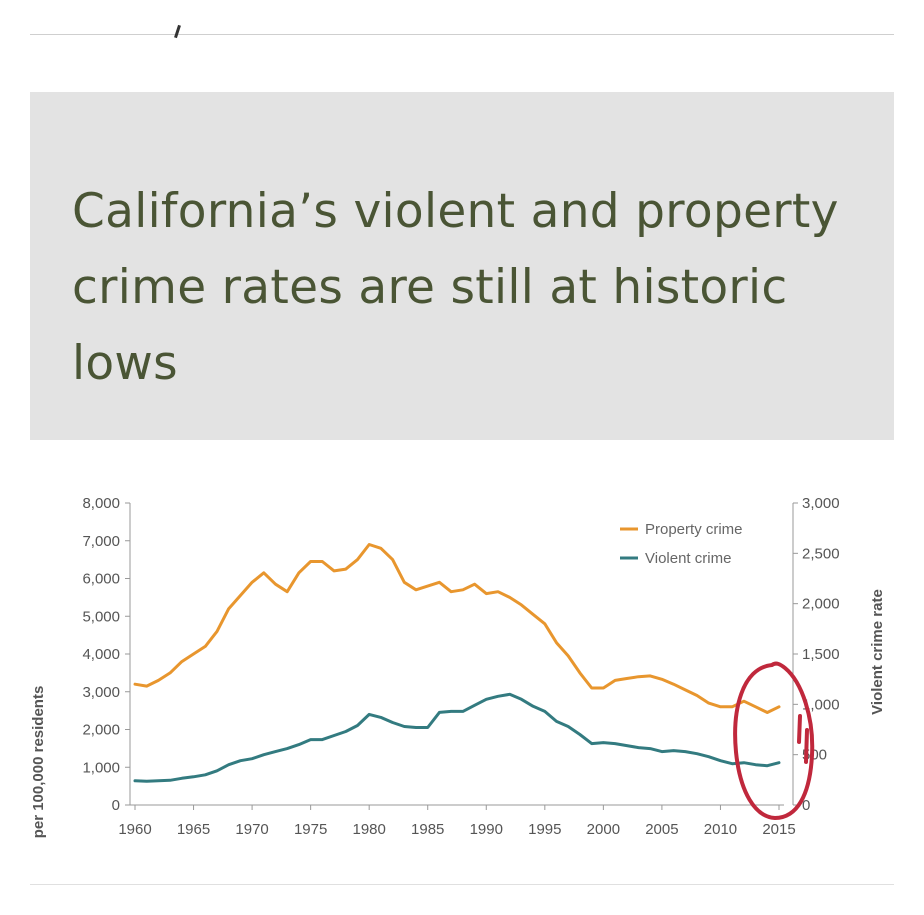  What do you see at coordinates (101, 767) in the screenshot?
I see `left-tick-label: 1,000` at bounding box center [101, 767].